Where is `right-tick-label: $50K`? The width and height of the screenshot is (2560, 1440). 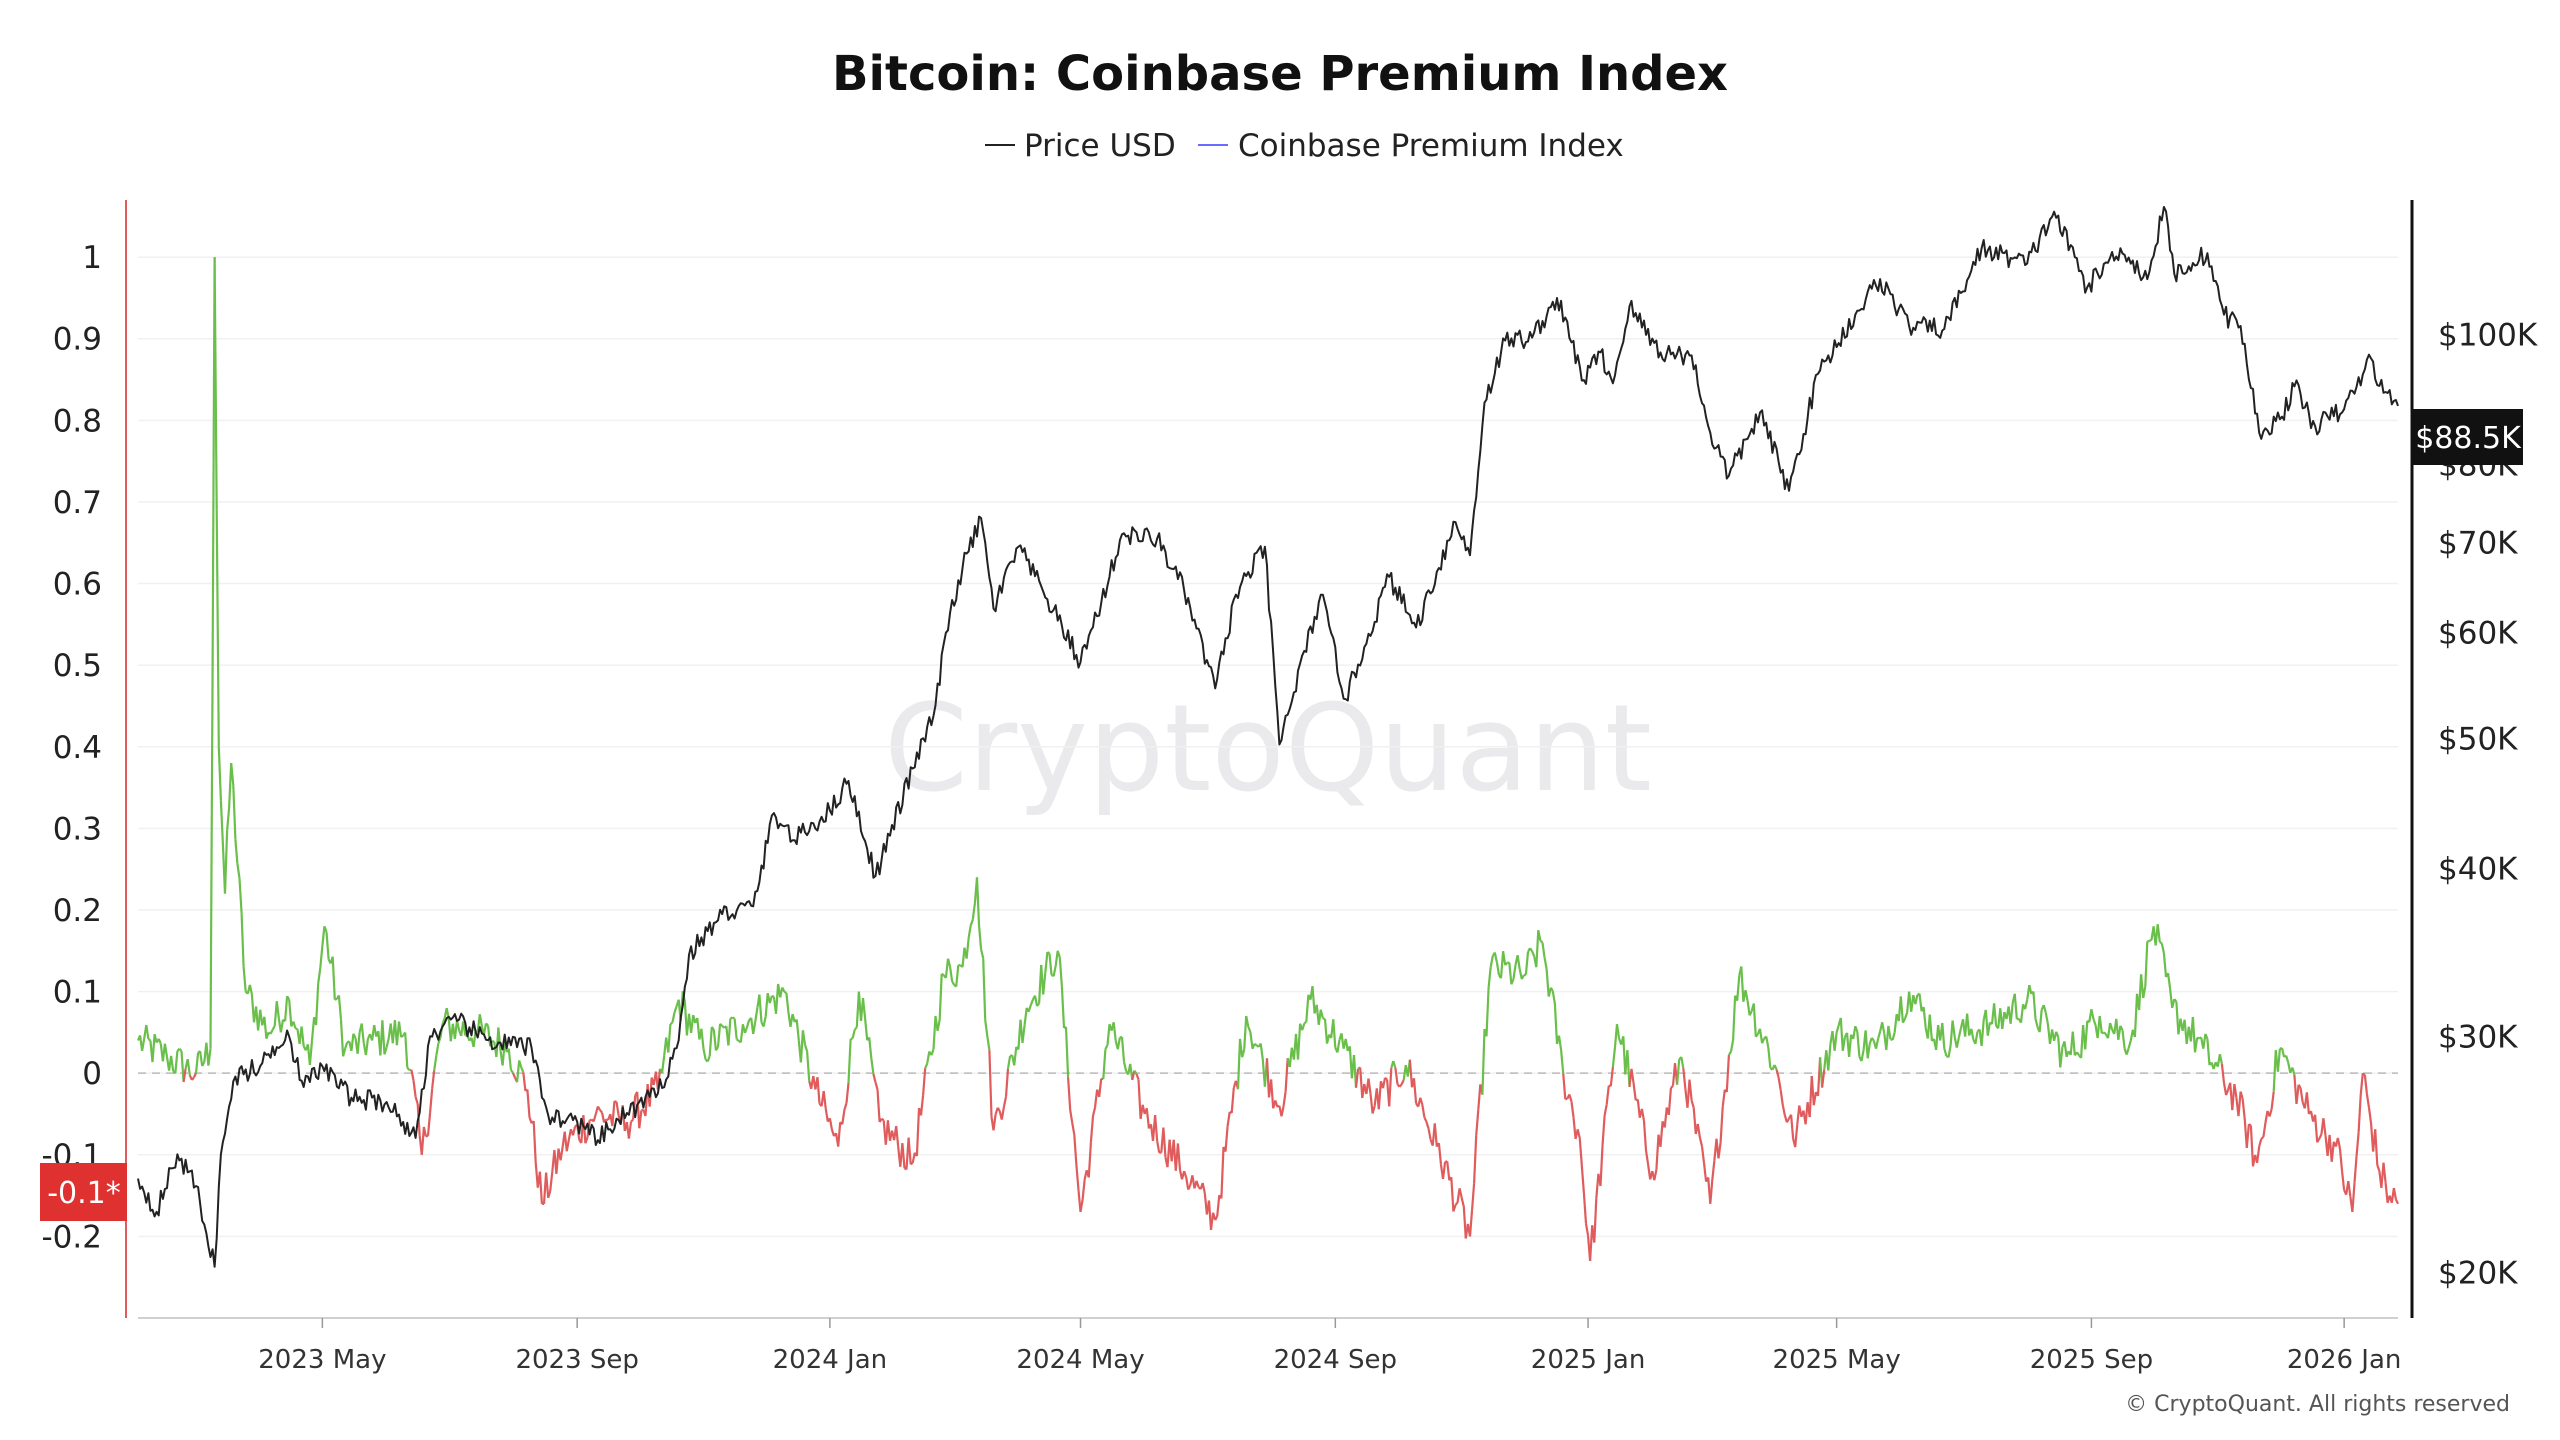
right-tick-label: $50K is located at coordinates (2478, 740).